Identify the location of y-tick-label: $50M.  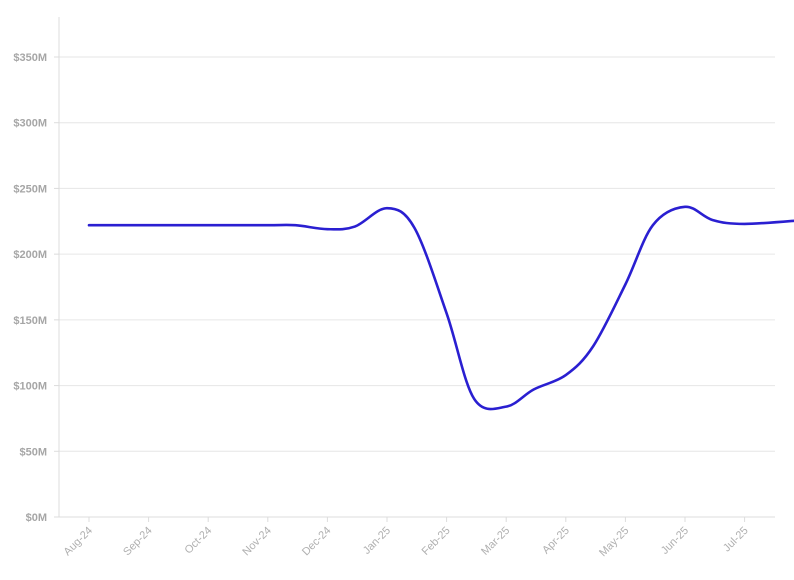
(33, 452).